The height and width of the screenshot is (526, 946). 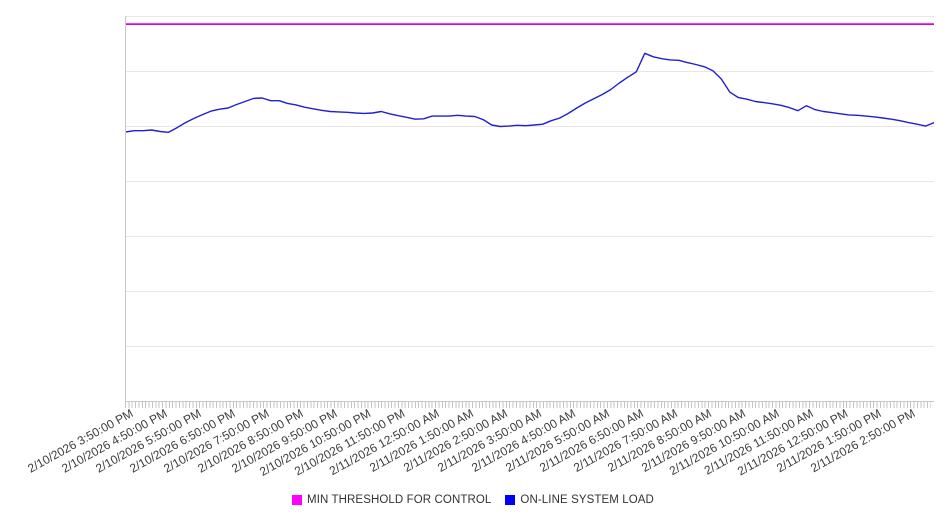 I want to click on x-tick-label: 2/10/2026 10:50:00 PM, so click(x=315, y=442).